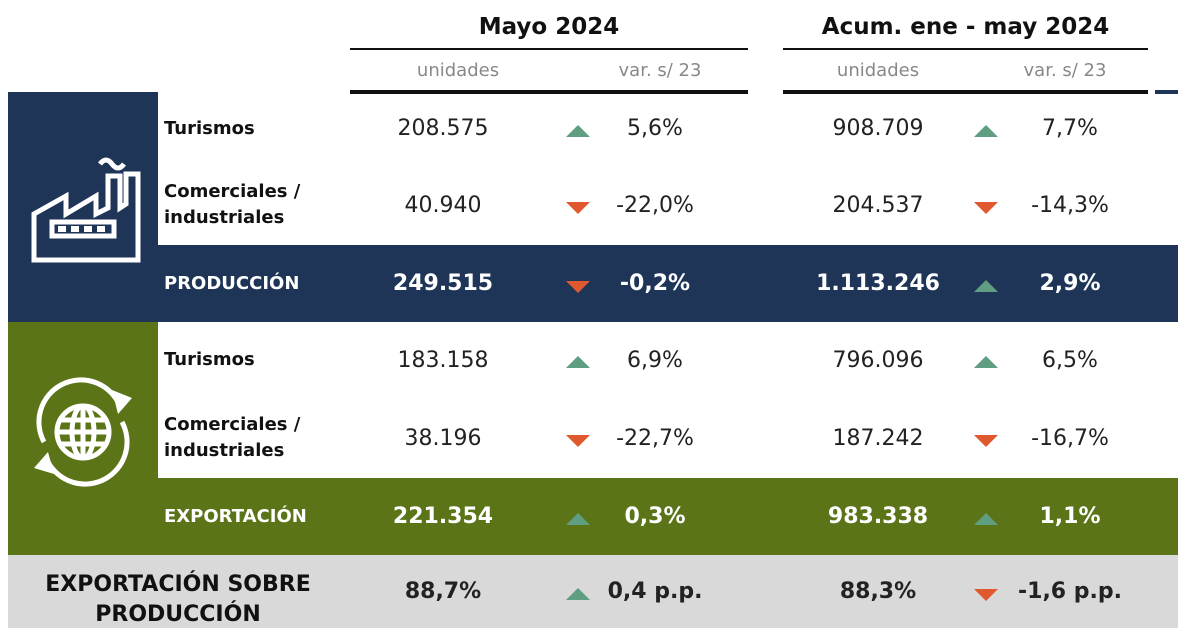  I want to click on value: -16,7%, so click(1070, 438).